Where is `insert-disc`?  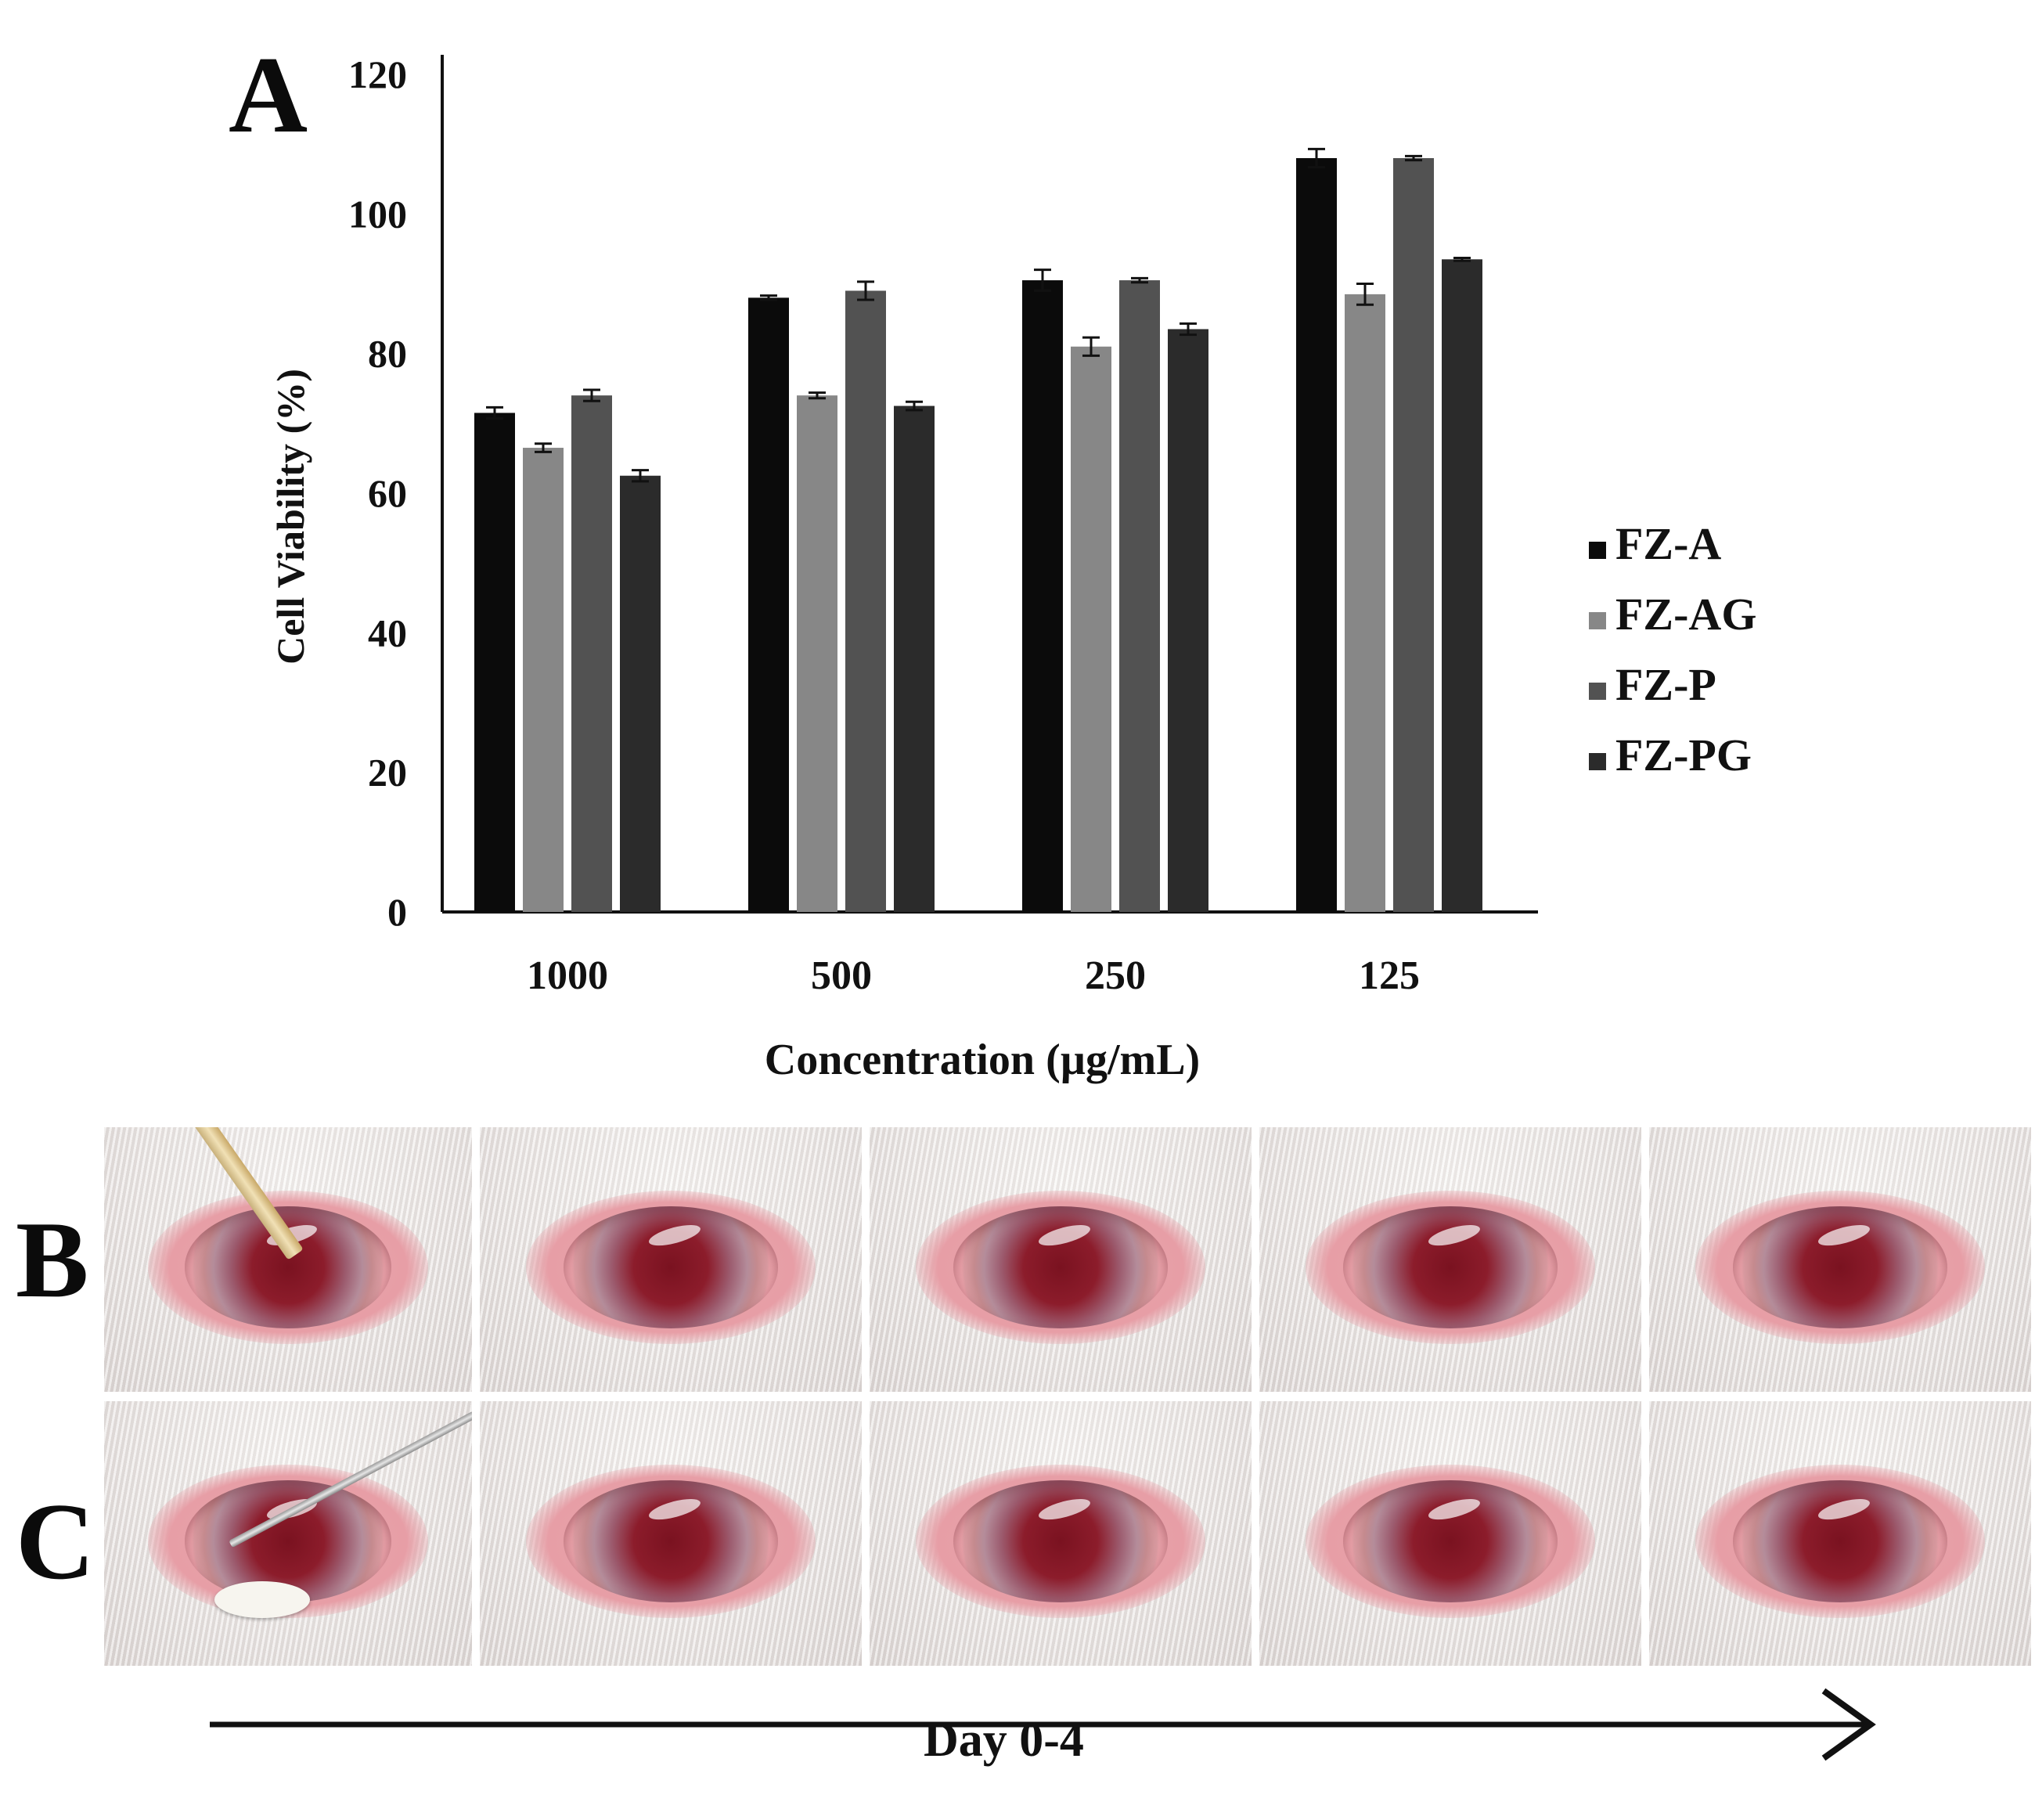 insert-disc is located at coordinates (262, 1599).